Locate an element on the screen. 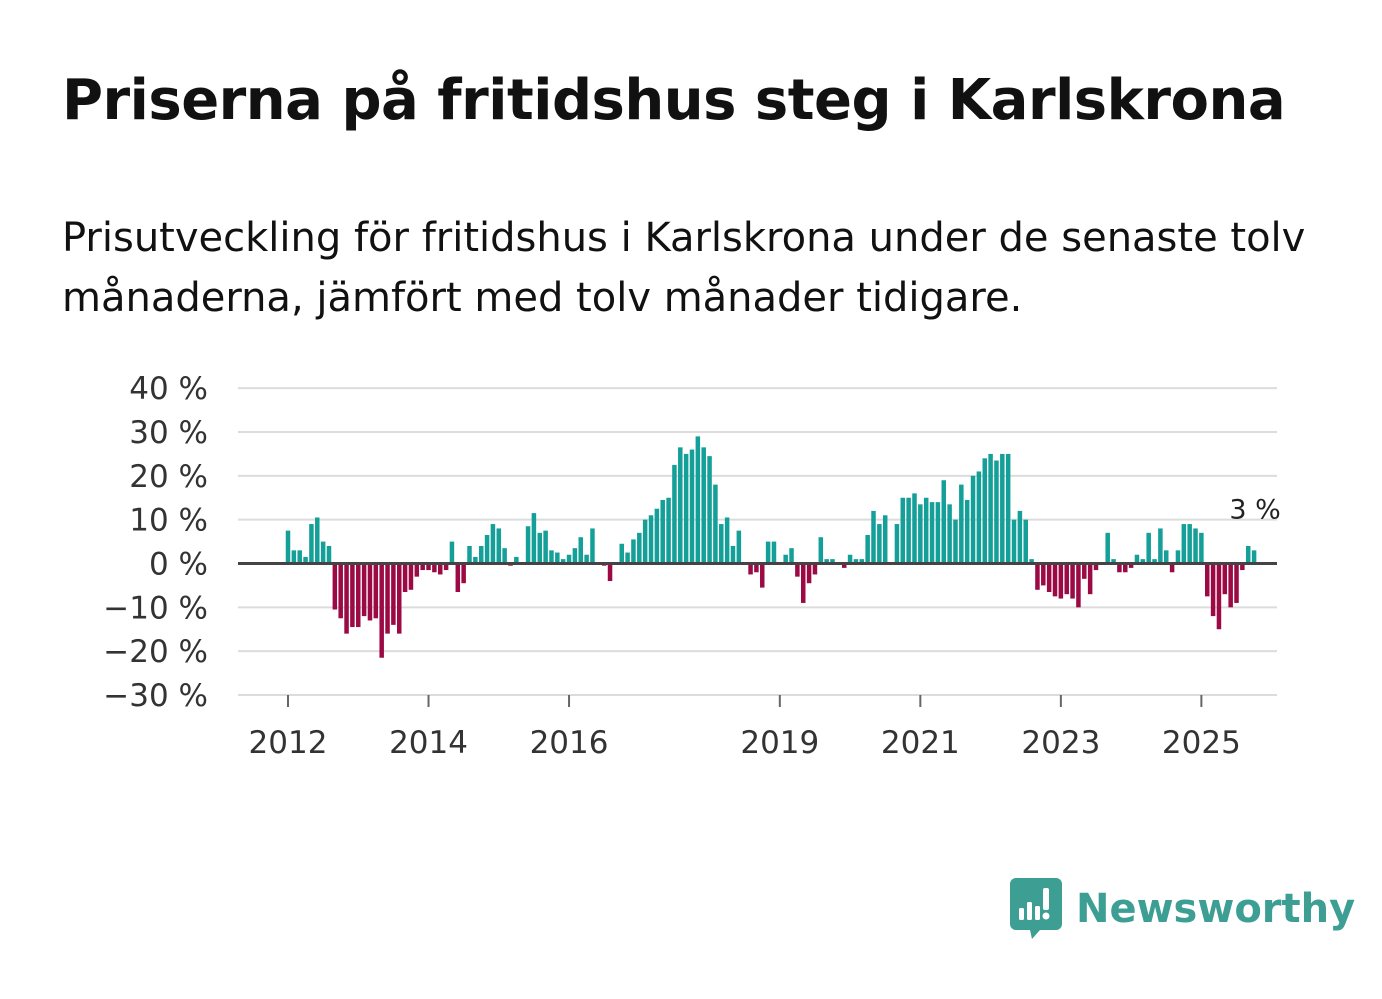  x-tick-label: 2023 is located at coordinates (1060, 743).